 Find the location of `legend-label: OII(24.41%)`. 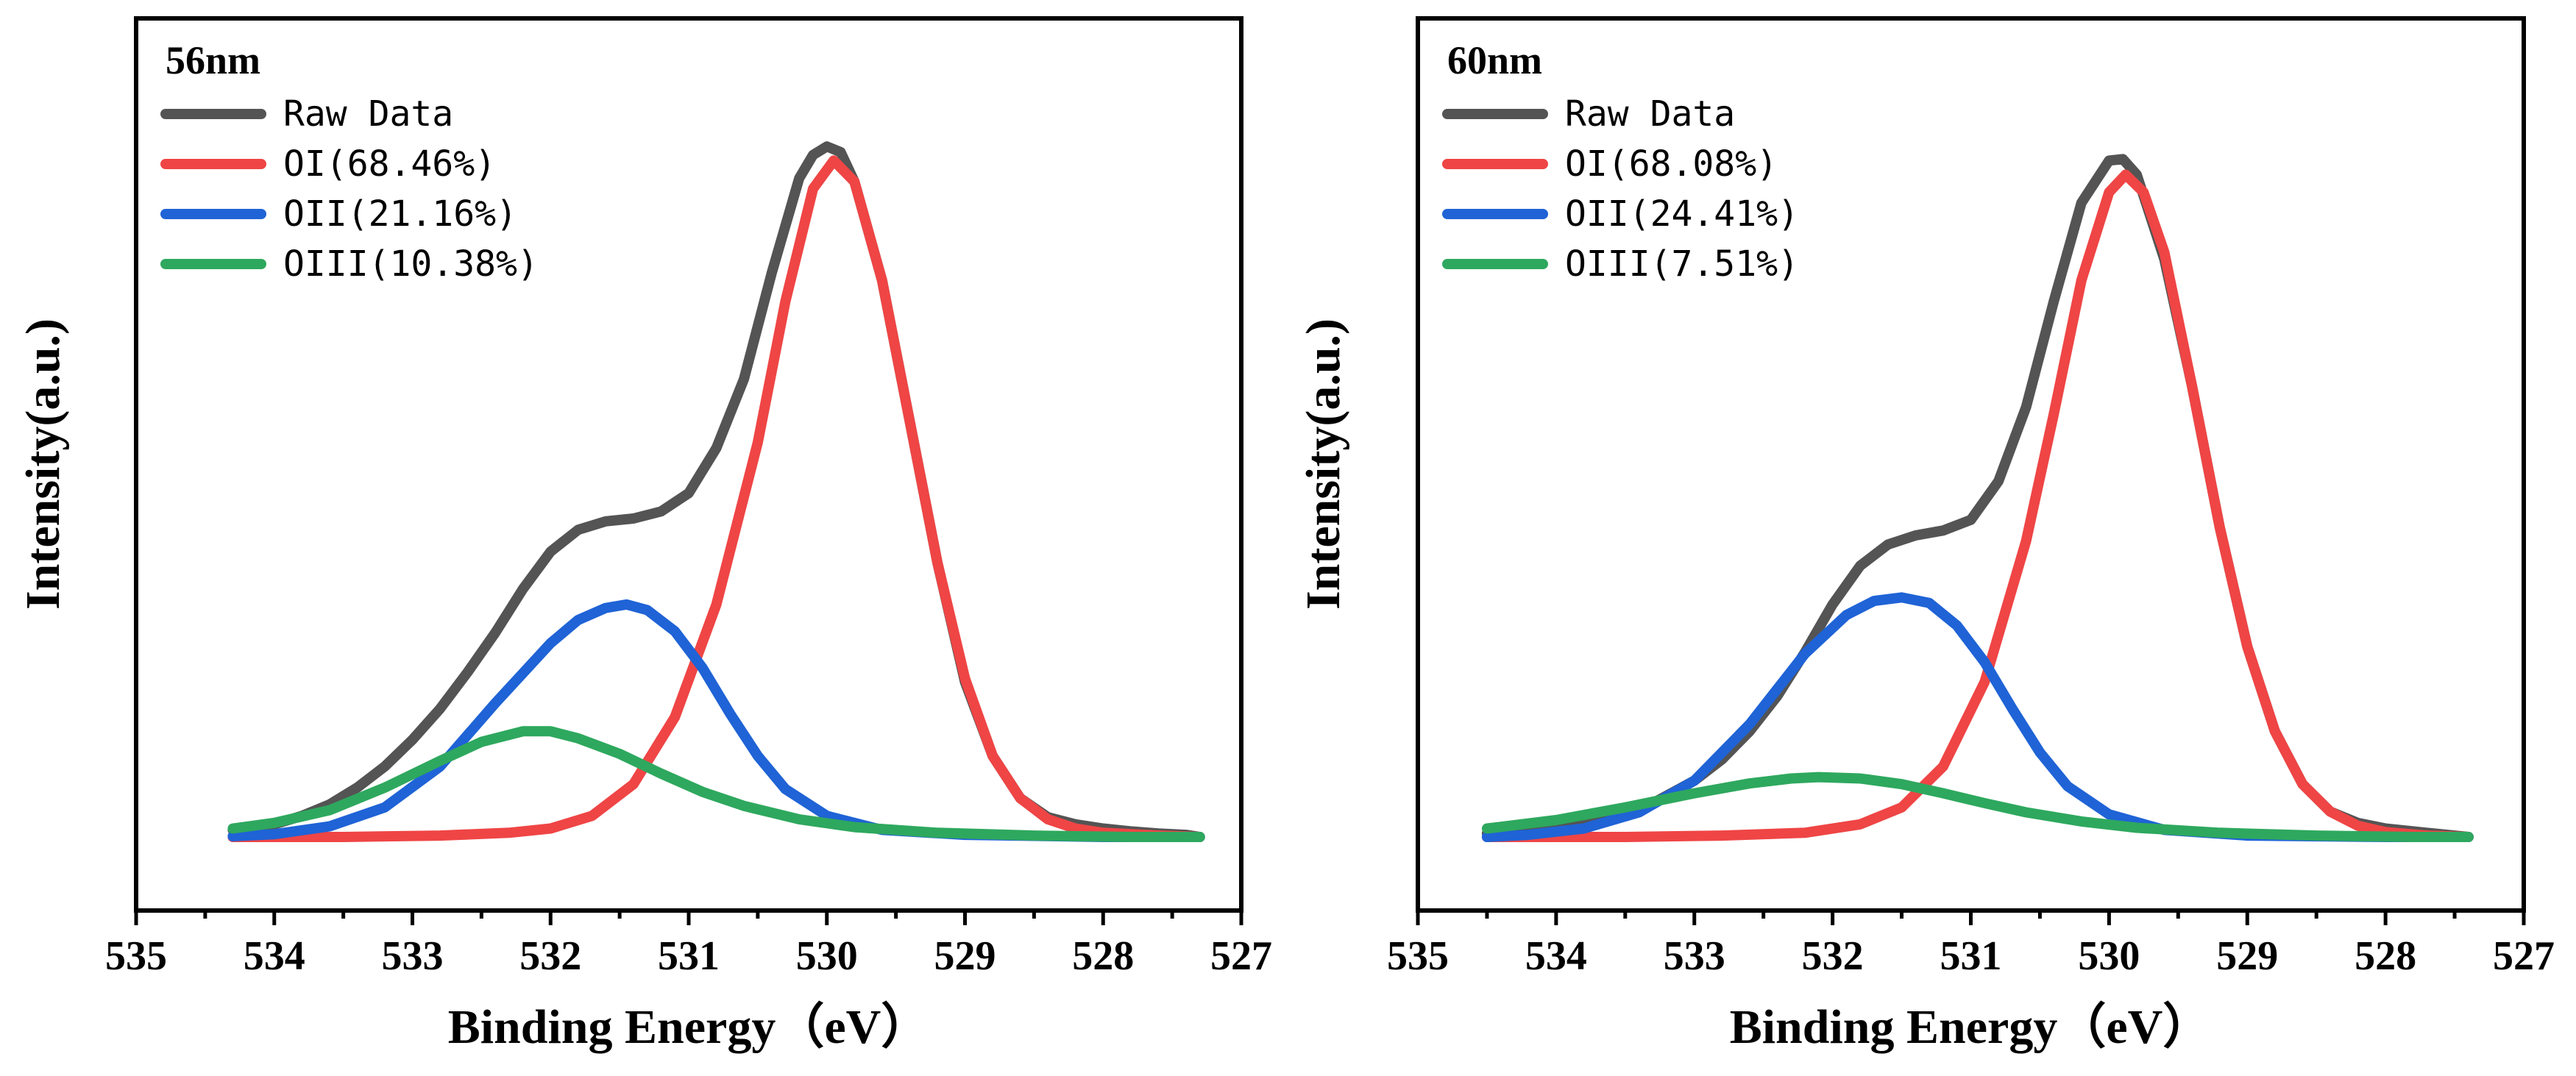

legend-label: OII(24.41%) is located at coordinates (1682, 214).